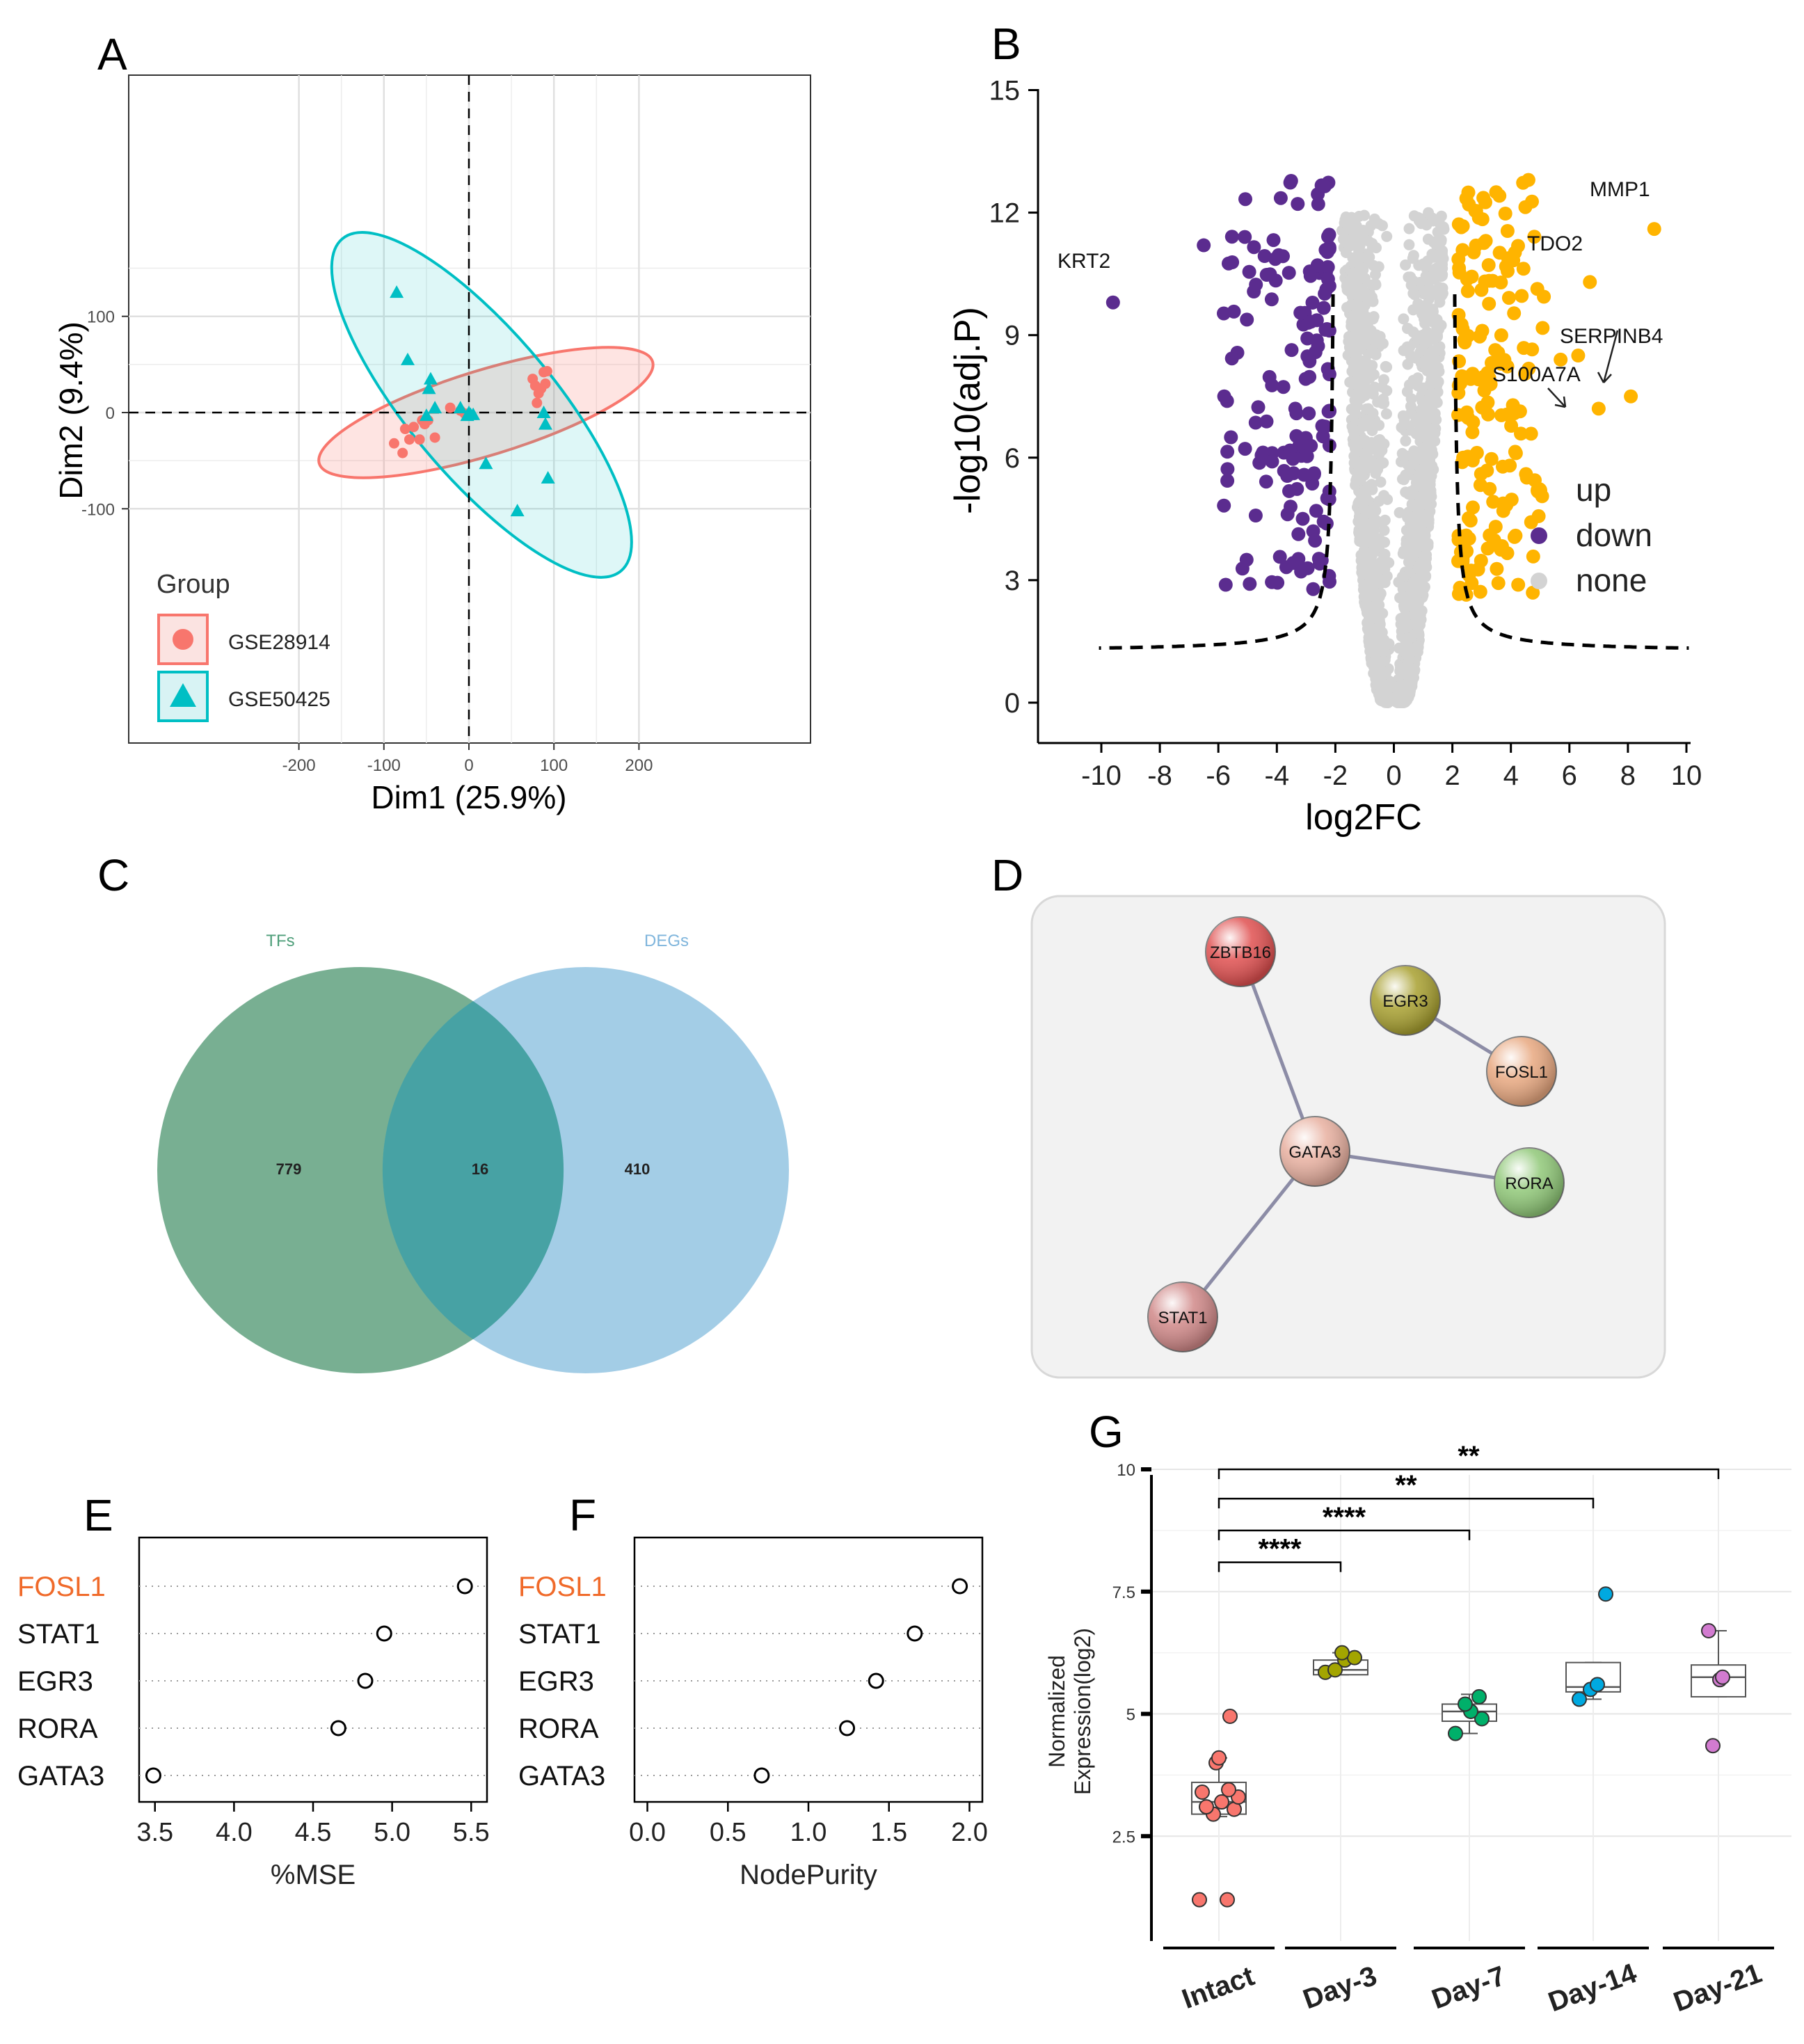 The width and height of the screenshot is (1804, 2044). I want to click on threshold-curve-left, so click(1217, 472).